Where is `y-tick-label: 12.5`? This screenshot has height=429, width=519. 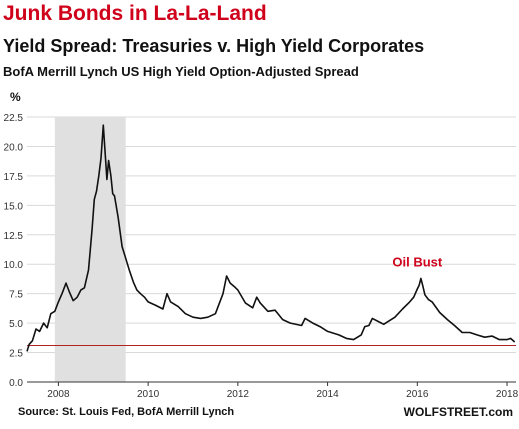
y-tick-label: 12.5 is located at coordinates (14, 236).